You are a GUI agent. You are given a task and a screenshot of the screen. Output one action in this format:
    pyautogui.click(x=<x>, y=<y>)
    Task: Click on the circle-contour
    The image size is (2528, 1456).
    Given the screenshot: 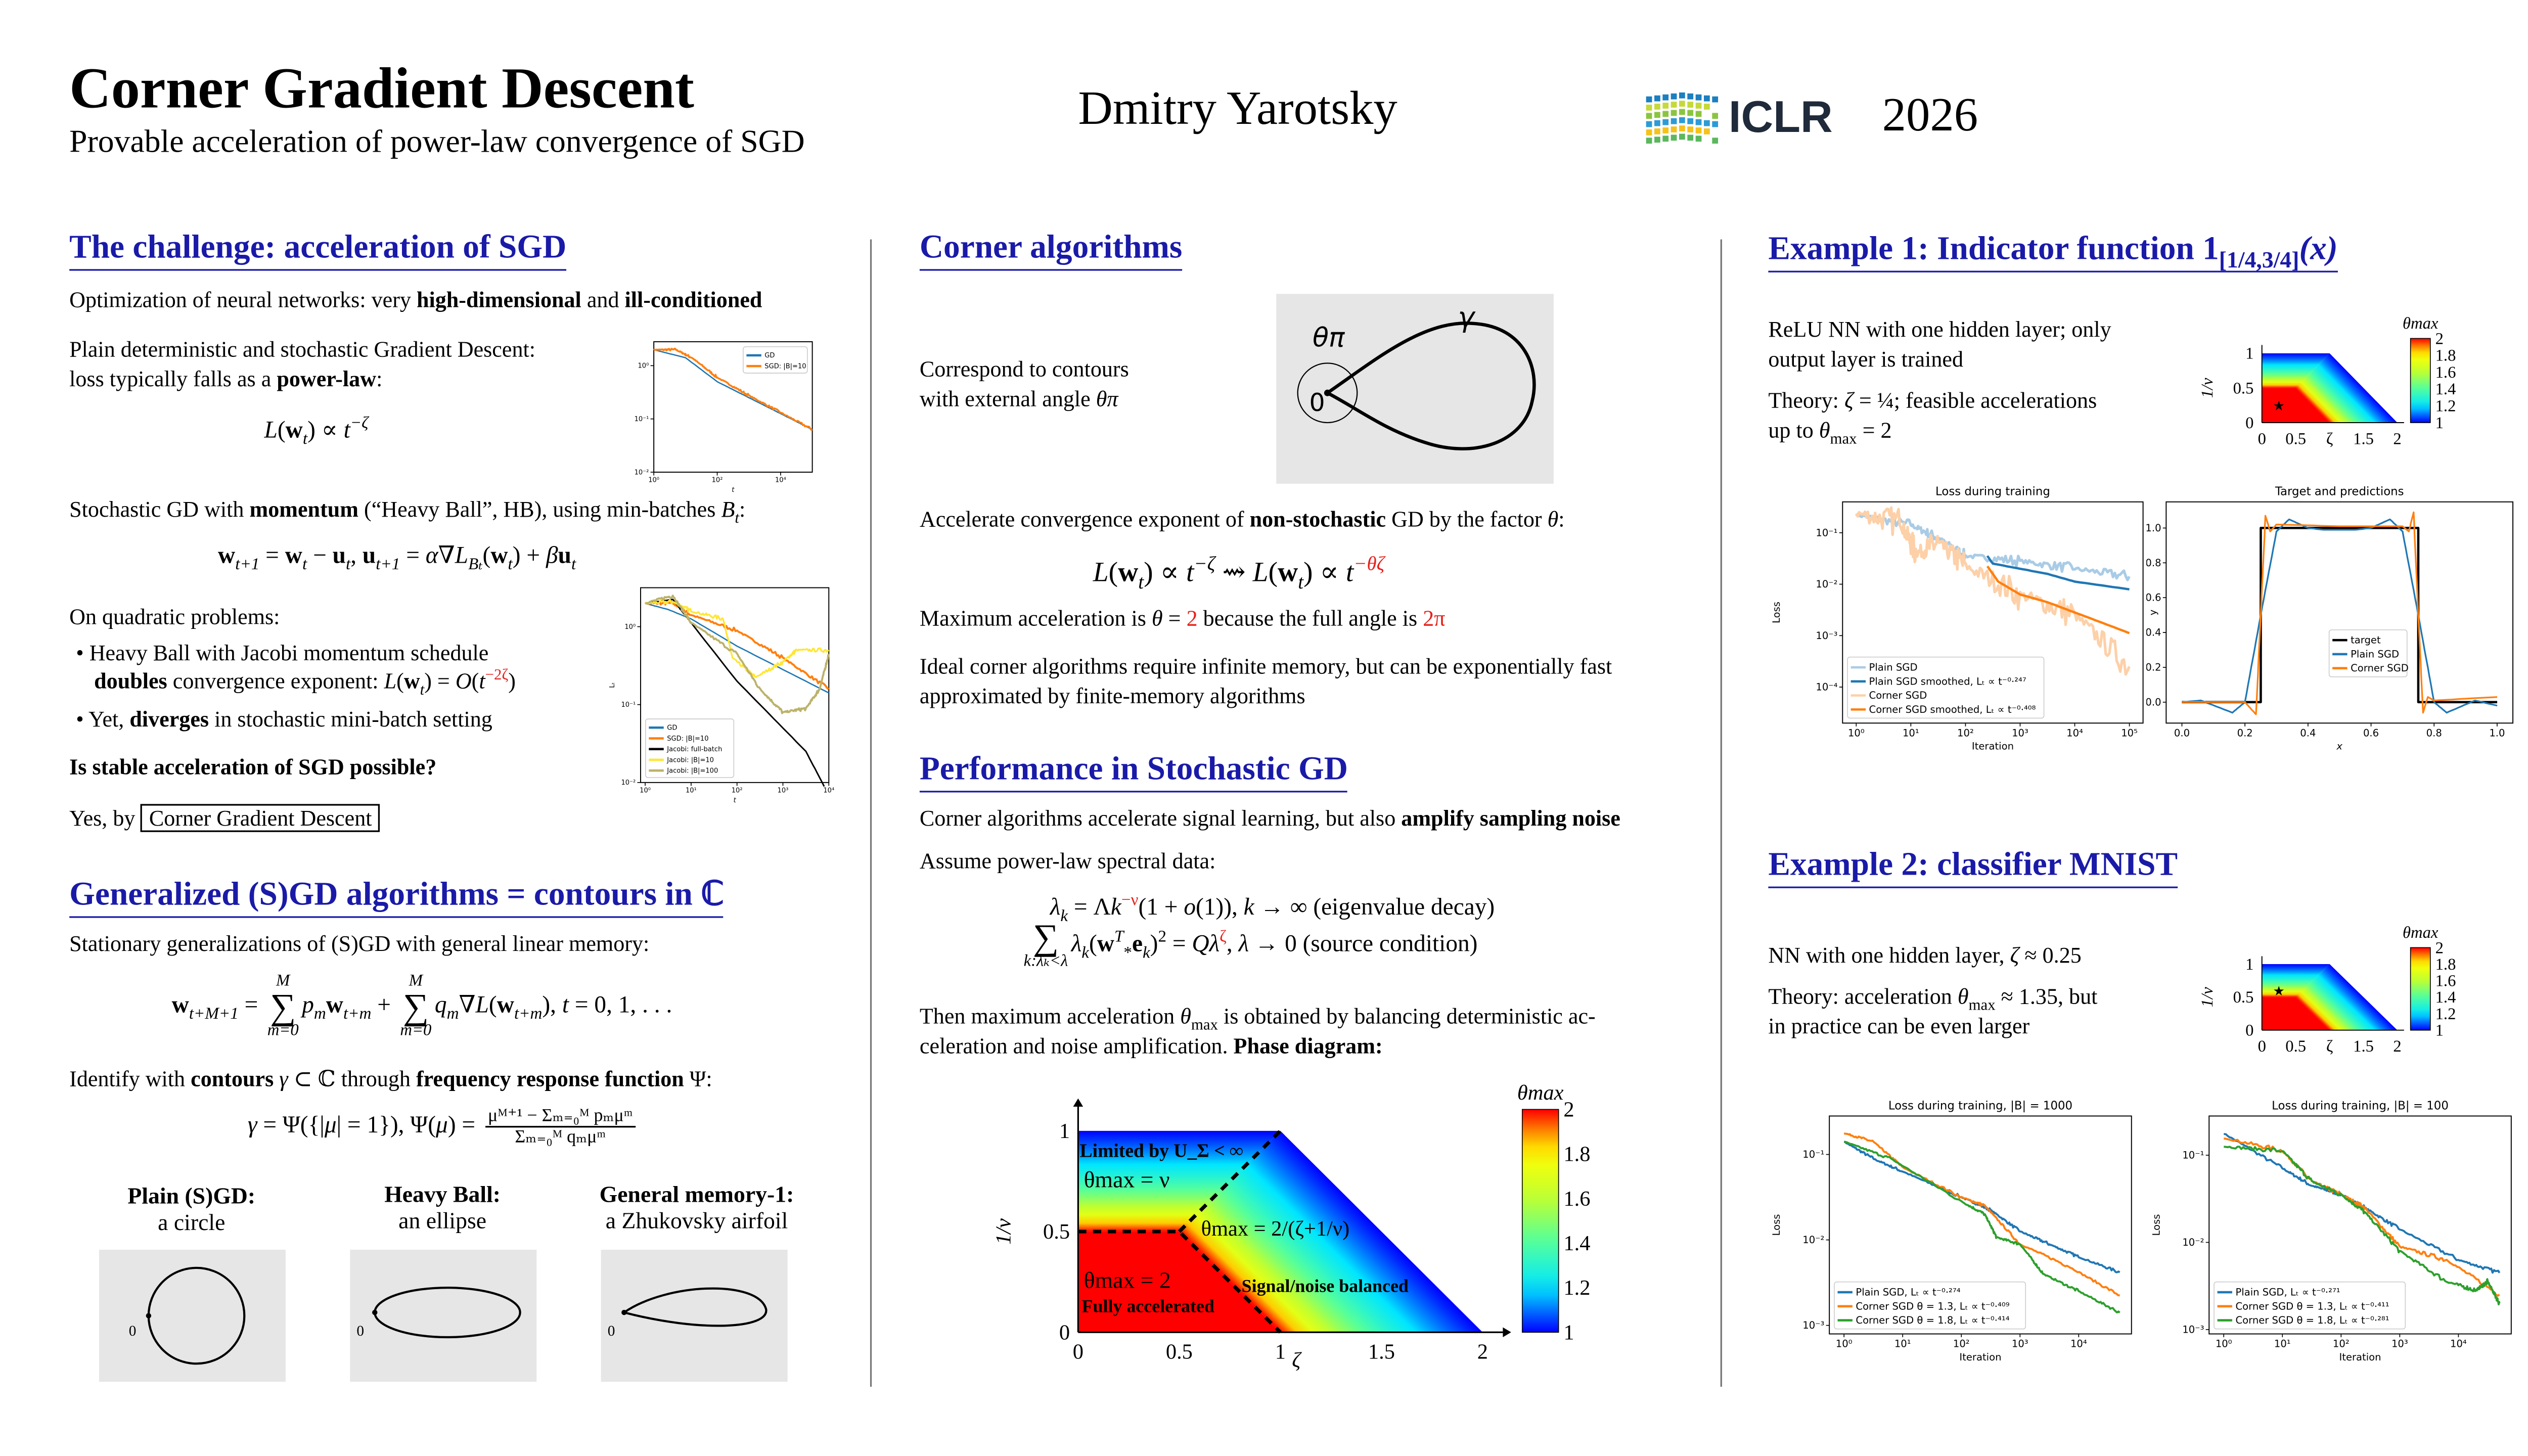 What is the action you would take?
    pyautogui.click(x=197, y=1315)
    